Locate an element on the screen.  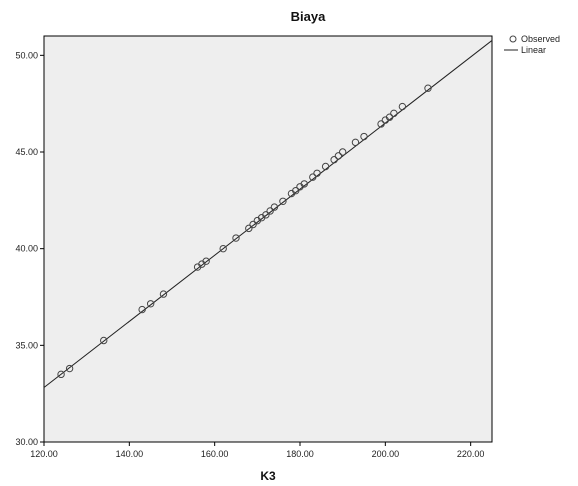
legend: Observed Linear is located at coordinates (532, 44).